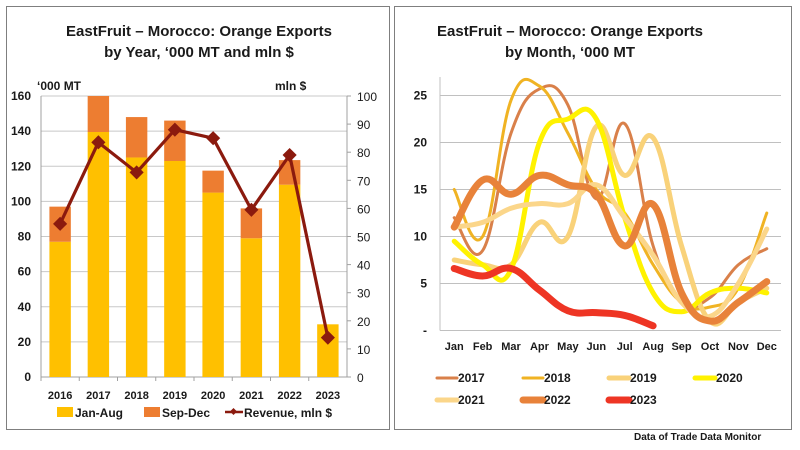 The height and width of the screenshot is (450, 800). I want to click on y-axis-tick: 25, so click(421, 96).